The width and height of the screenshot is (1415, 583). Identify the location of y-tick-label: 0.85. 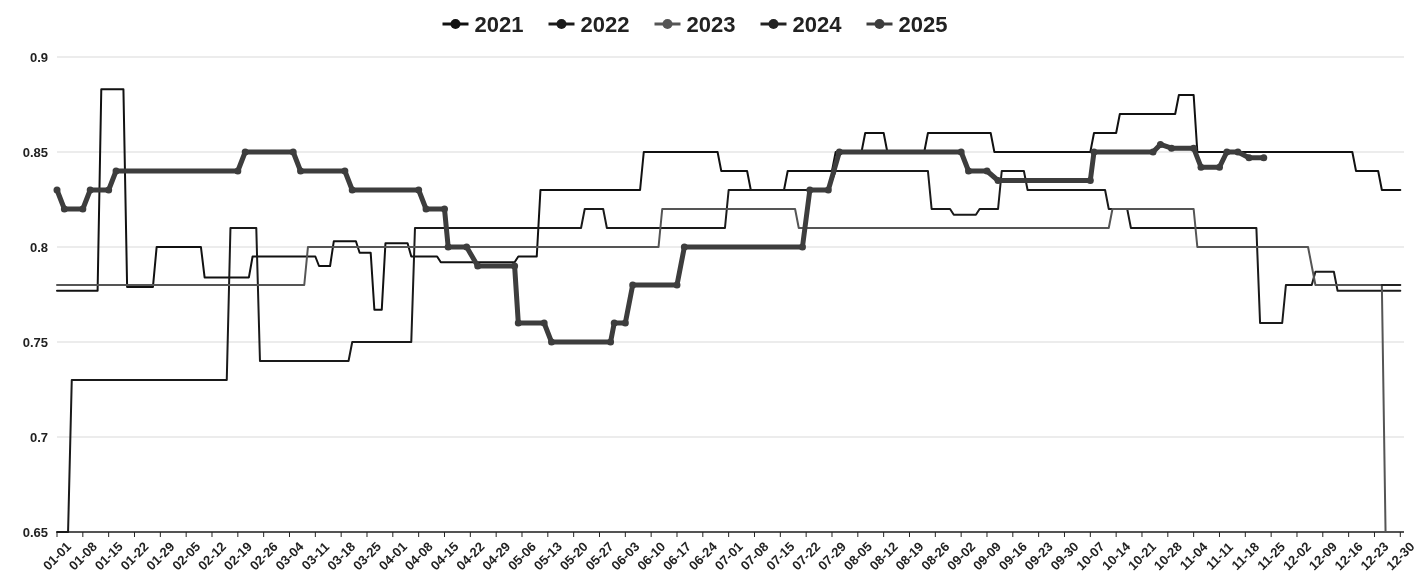
(35, 152).